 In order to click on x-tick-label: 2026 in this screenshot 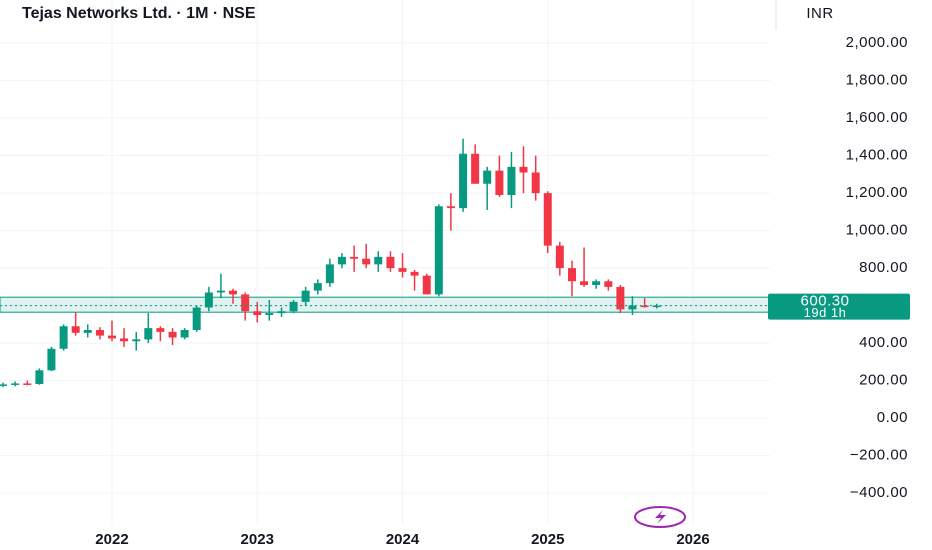, I will do `click(692, 539)`.